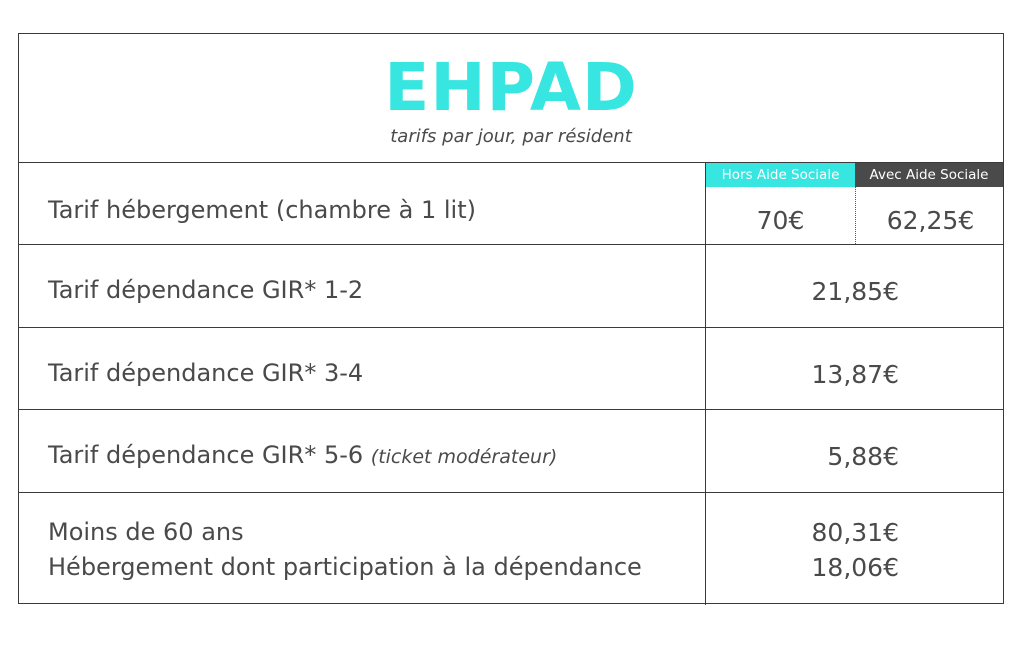  What do you see at coordinates (929, 175) in the screenshot?
I see `column-header-avec-aide: Avec Aide Sociale` at bounding box center [929, 175].